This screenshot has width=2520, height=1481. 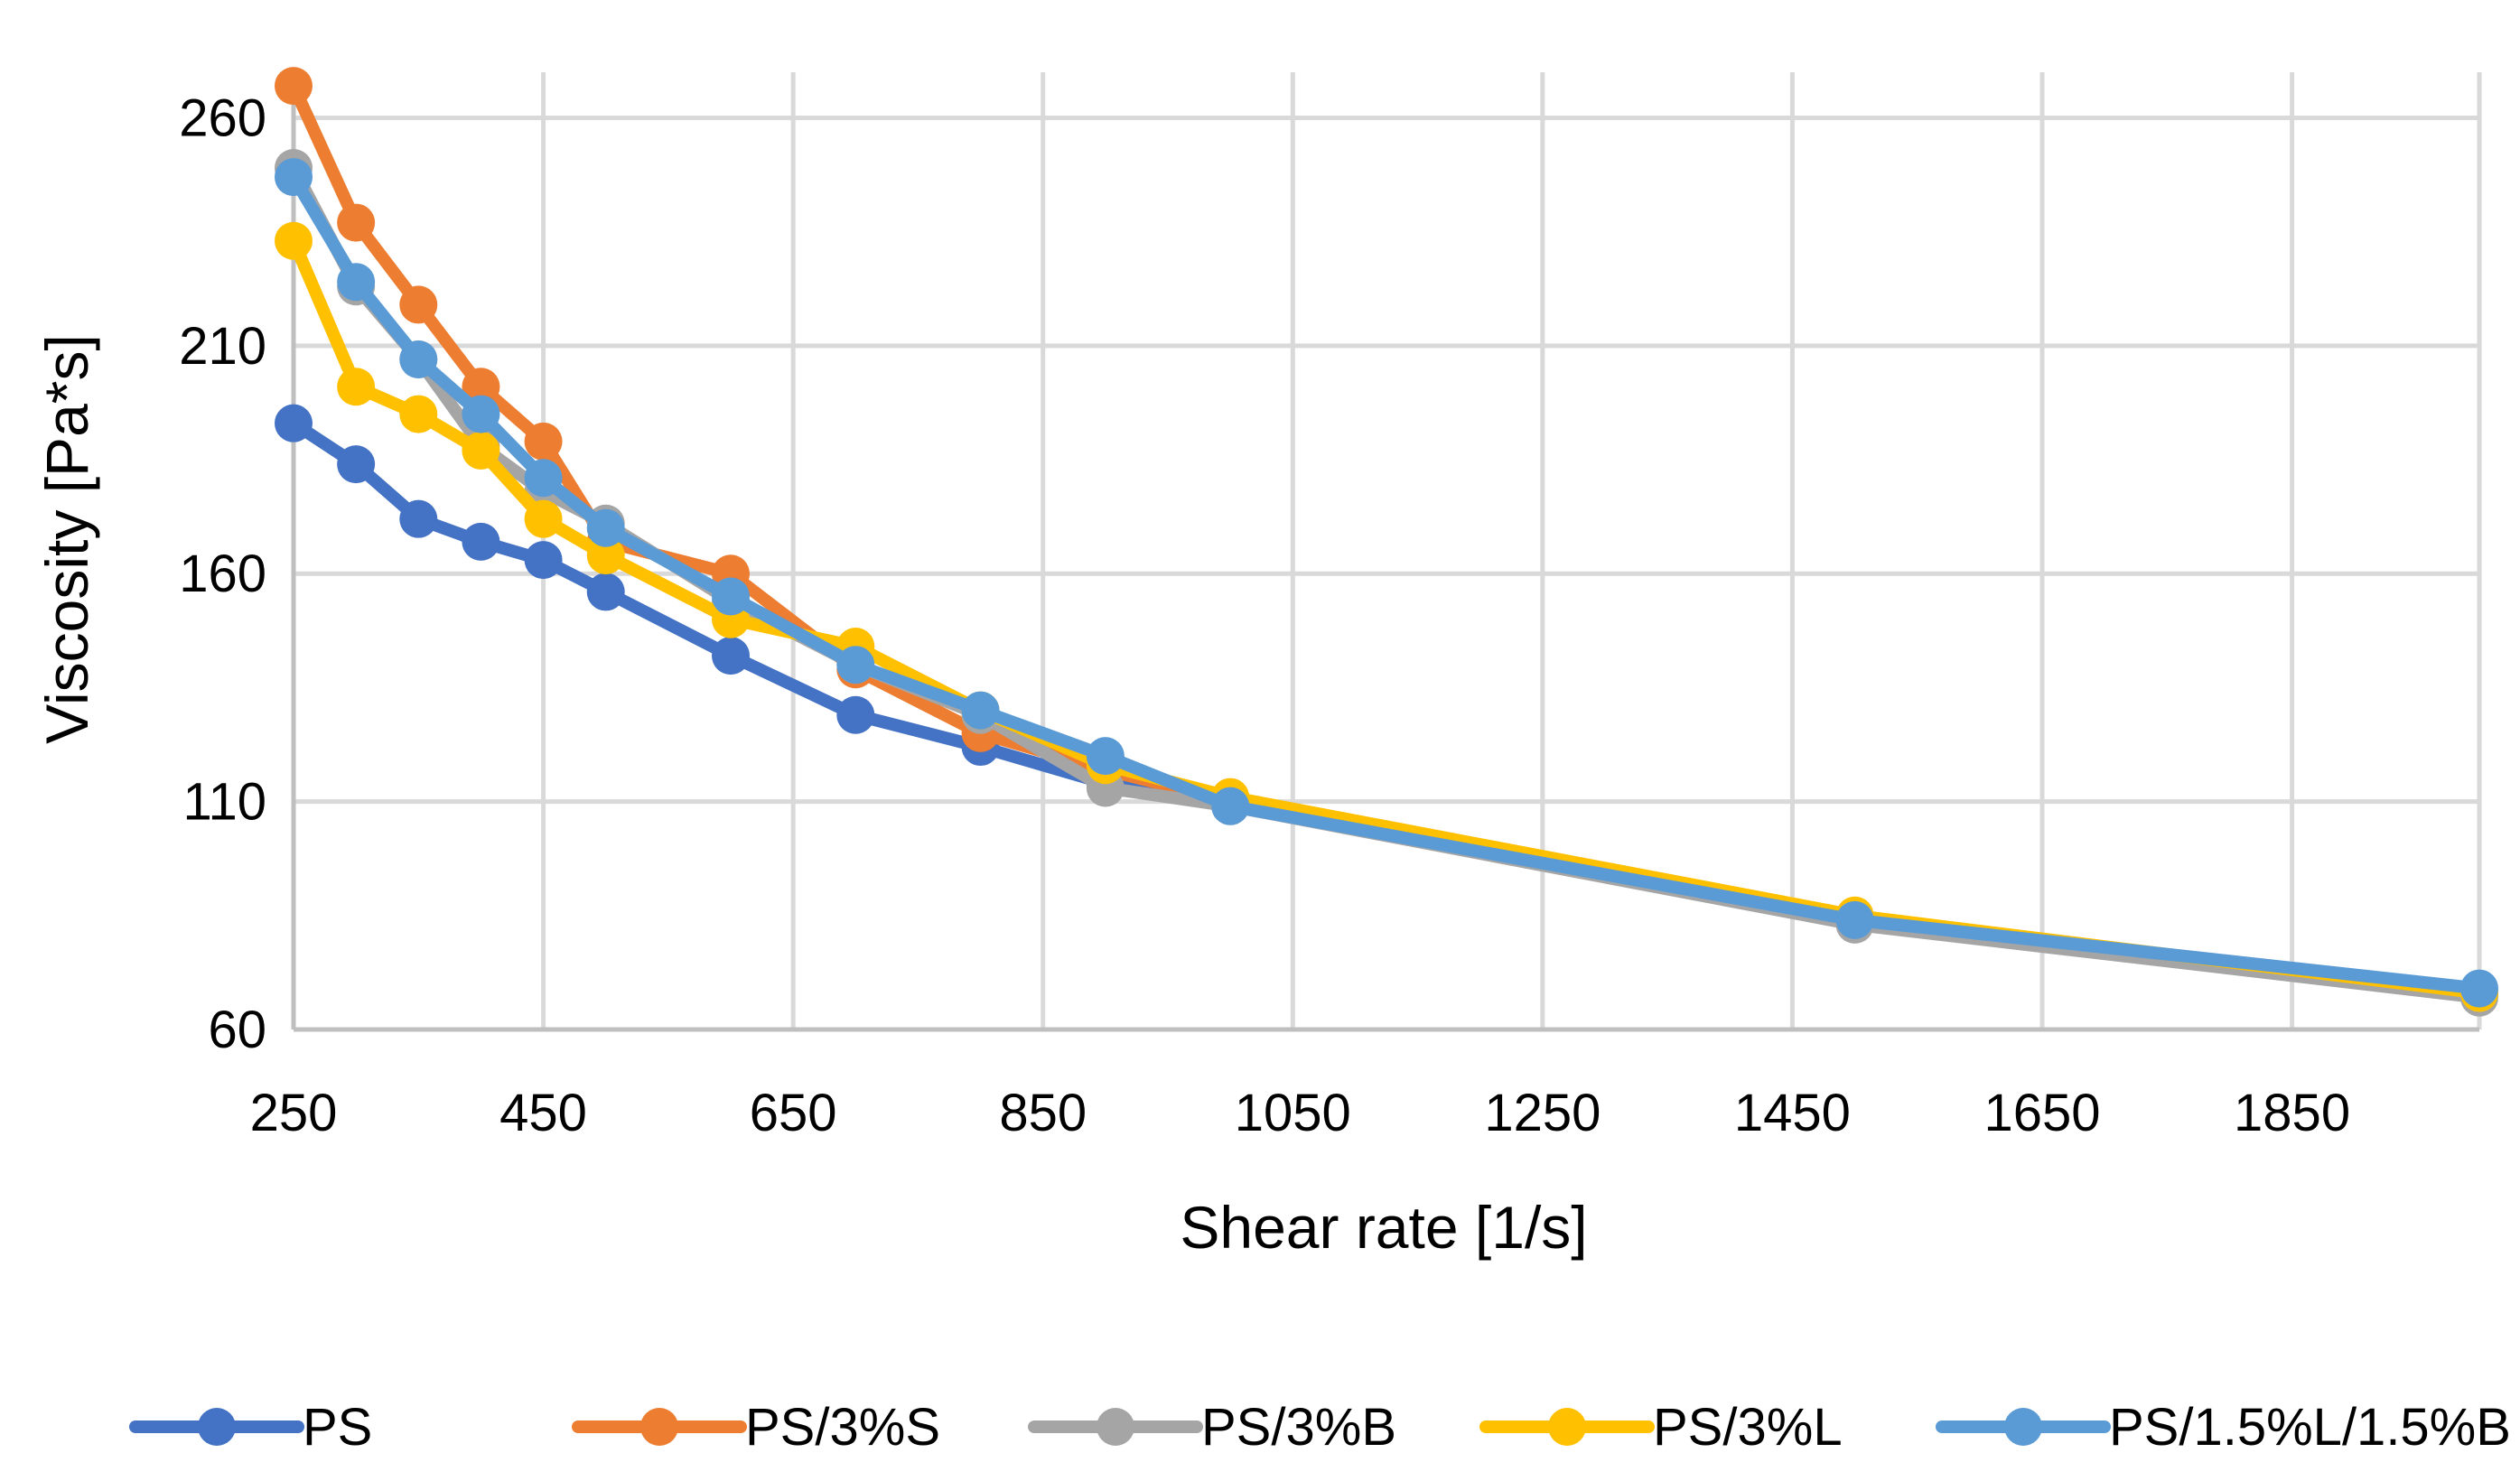 I want to click on legend-item: PS/3%B, so click(x=1212, y=1428).